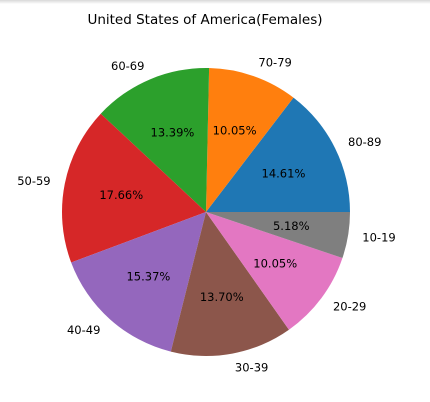  What do you see at coordinates (215, 2) in the screenshot?
I see `window-edge-shadow` at bounding box center [215, 2].